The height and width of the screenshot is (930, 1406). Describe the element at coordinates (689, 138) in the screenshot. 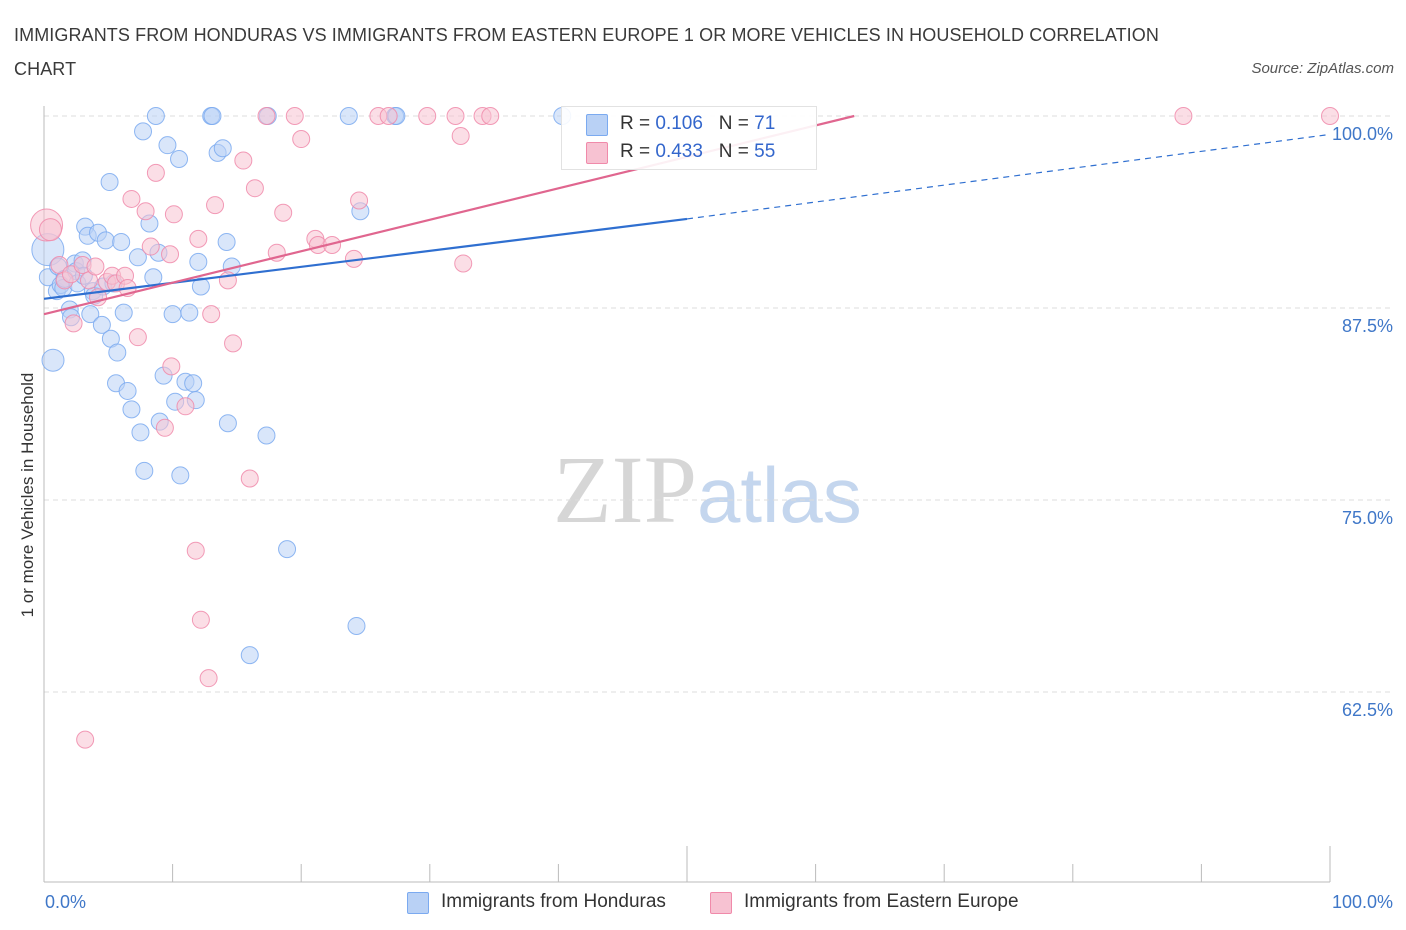

I see `stats-legend: R = 0.106 N = 71 R = 0.433 N = 55` at that location.